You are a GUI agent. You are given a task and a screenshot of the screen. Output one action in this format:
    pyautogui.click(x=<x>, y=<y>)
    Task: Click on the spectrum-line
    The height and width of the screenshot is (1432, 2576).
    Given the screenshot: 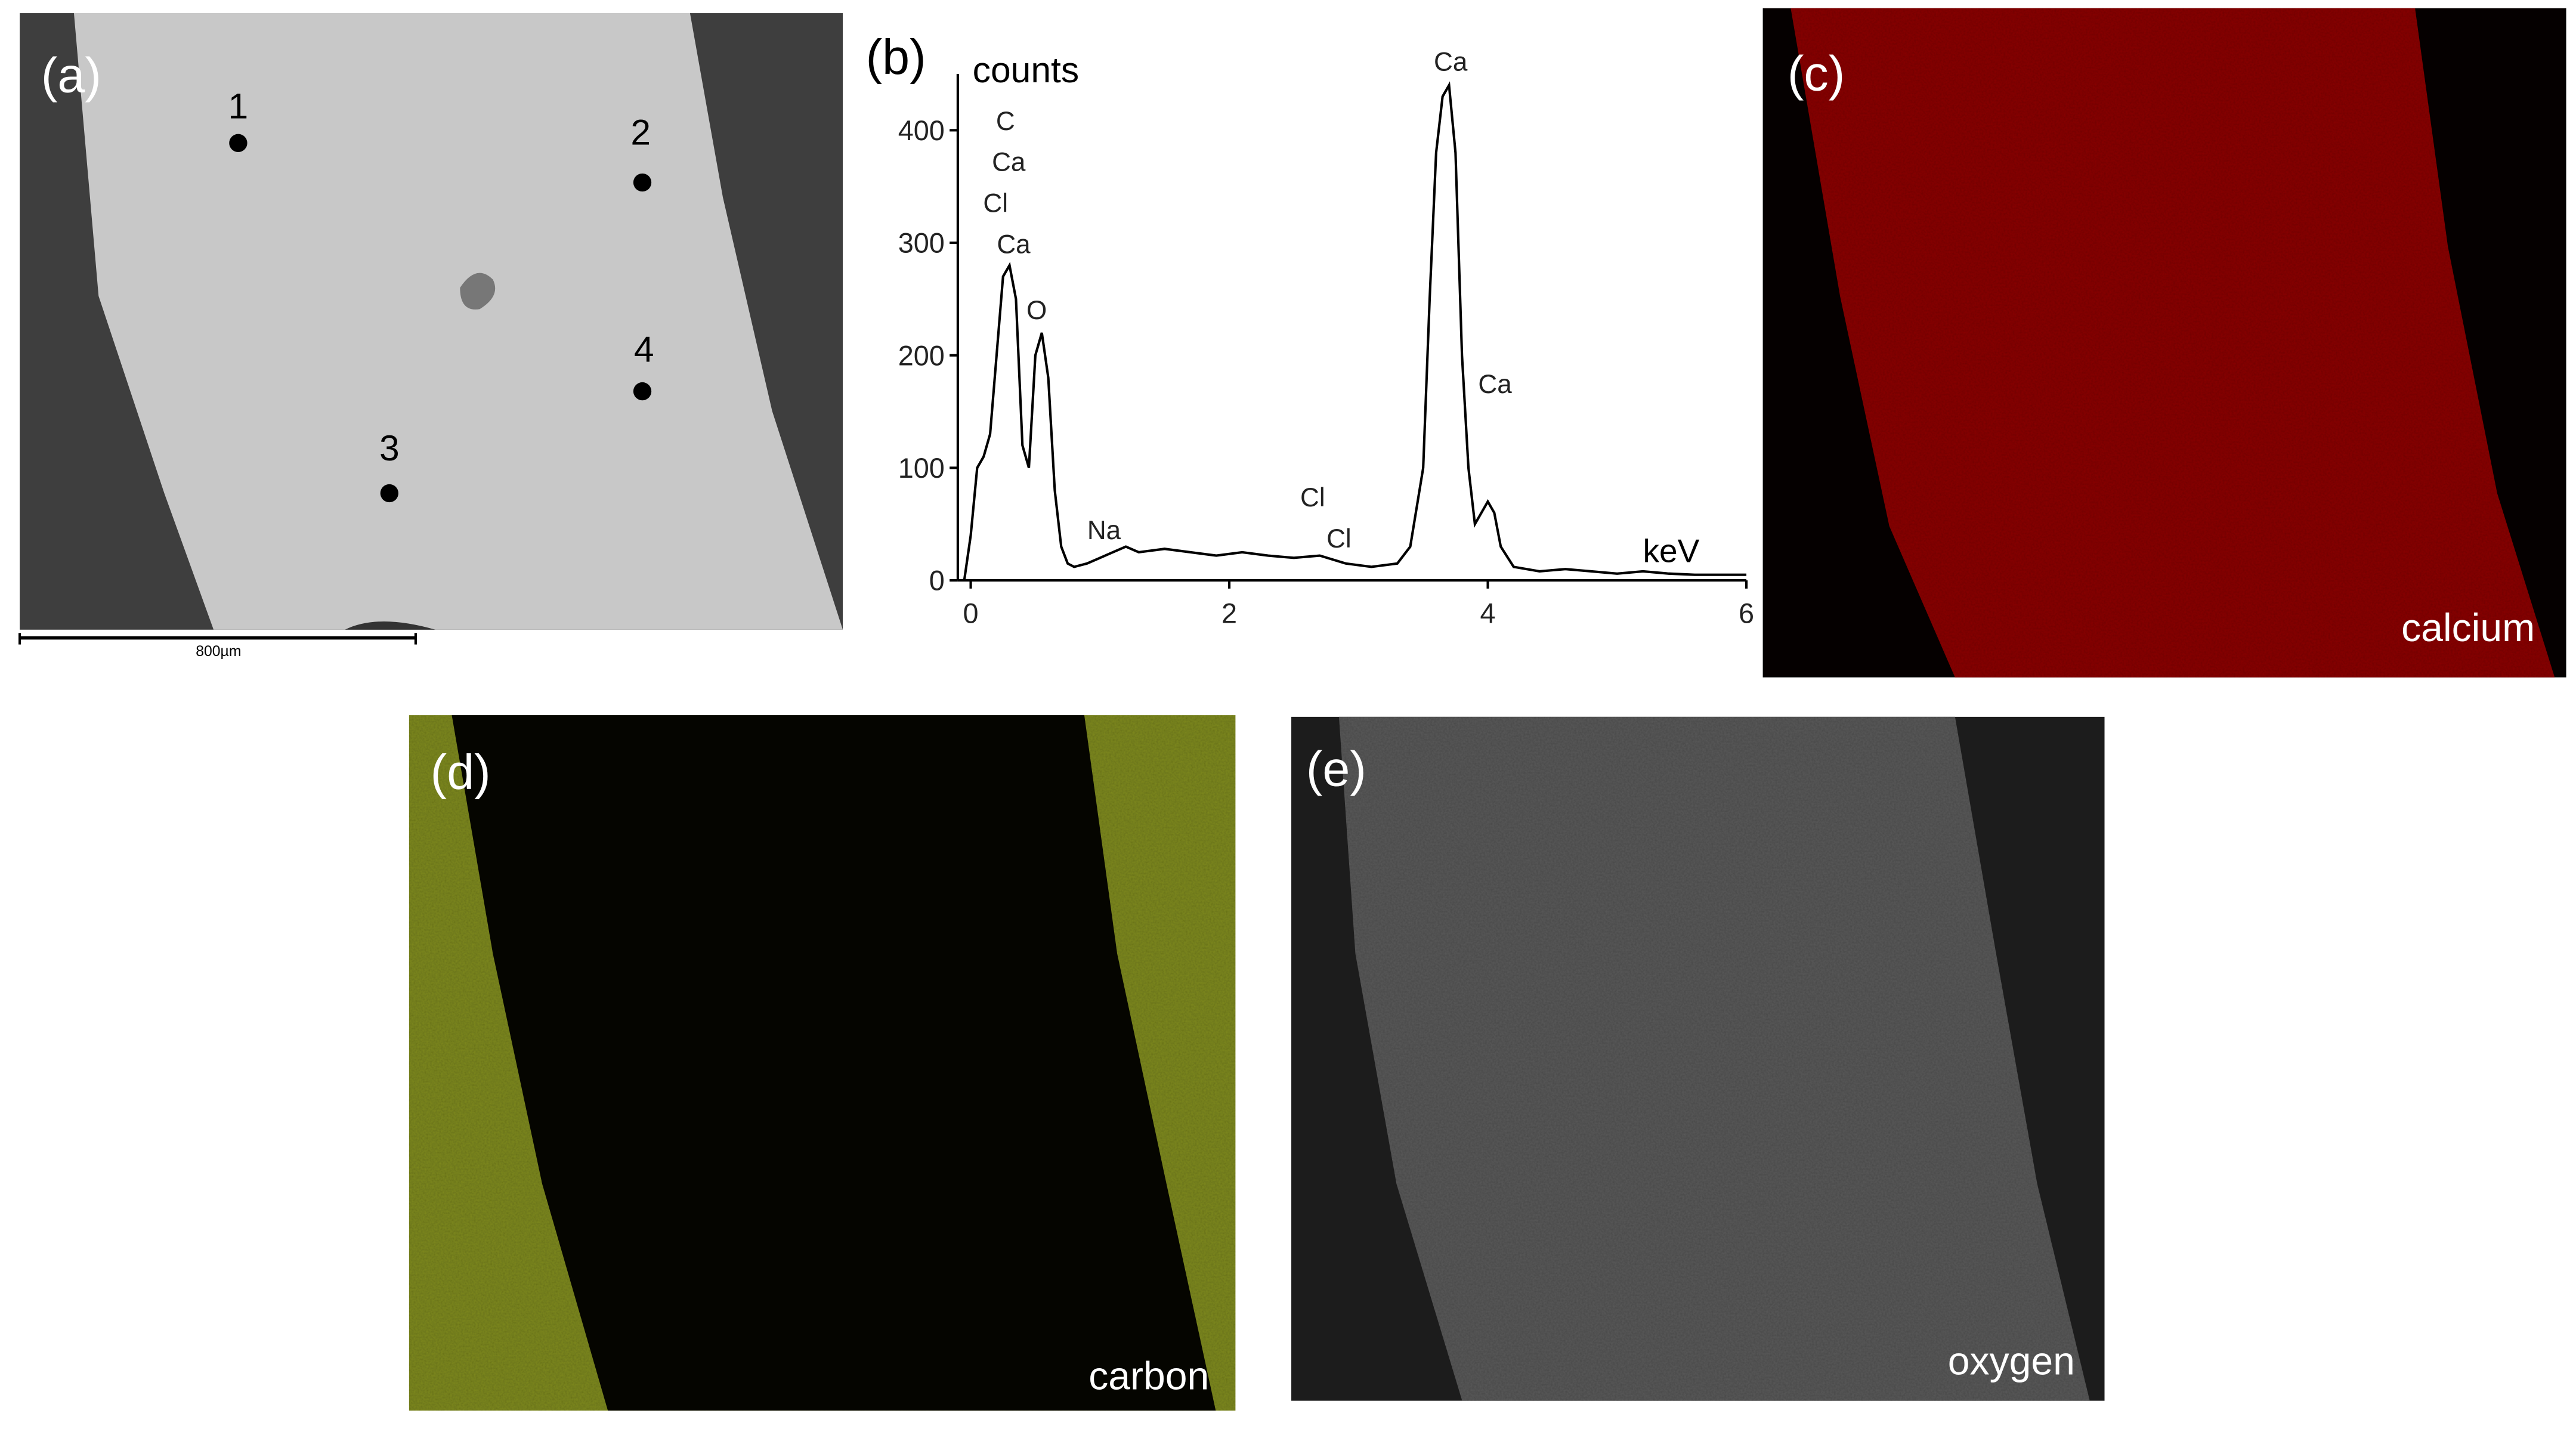 What is the action you would take?
    pyautogui.click(x=1355, y=331)
    